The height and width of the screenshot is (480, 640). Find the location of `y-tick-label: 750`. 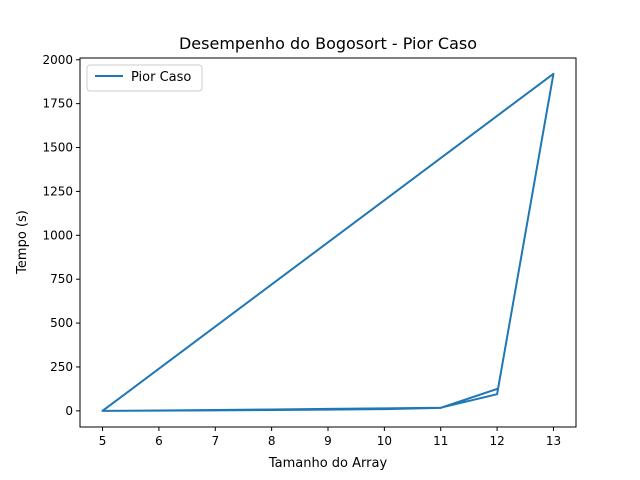

y-tick-label: 750 is located at coordinates (61, 279).